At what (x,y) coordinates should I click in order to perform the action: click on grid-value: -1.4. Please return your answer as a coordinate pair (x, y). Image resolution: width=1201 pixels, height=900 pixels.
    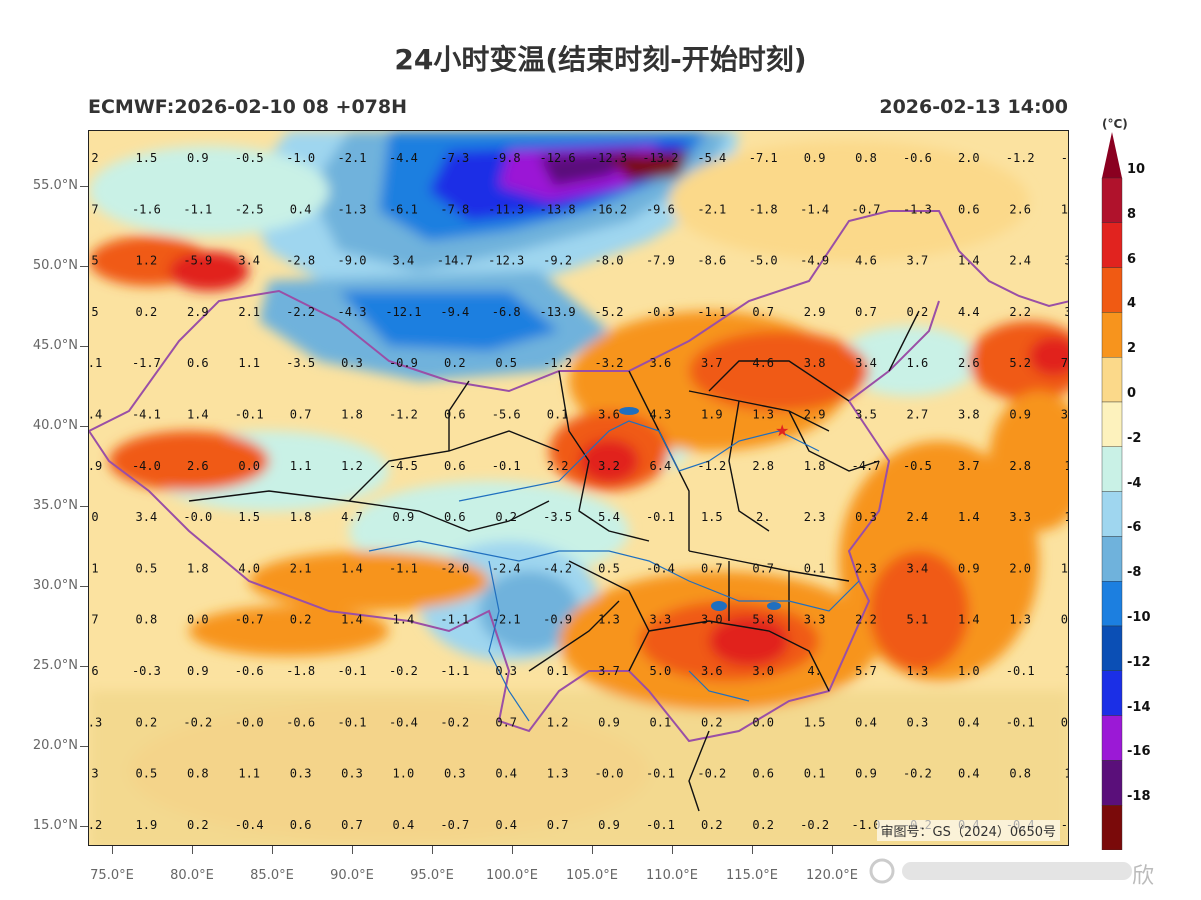
    Looking at the image, I should click on (814, 209).